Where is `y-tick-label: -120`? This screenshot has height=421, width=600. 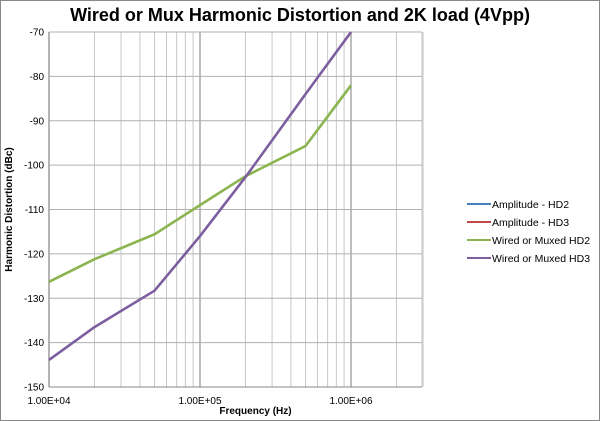
y-tick-label: -120 is located at coordinates (34, 254).